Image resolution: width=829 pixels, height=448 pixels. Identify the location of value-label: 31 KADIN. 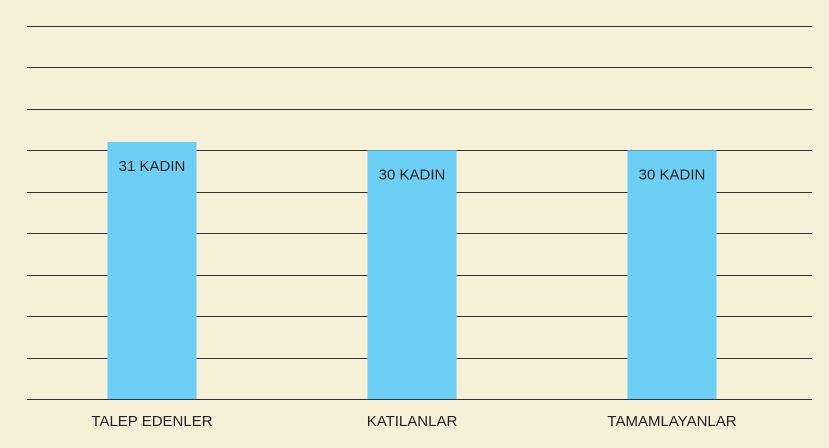
(152, 166).